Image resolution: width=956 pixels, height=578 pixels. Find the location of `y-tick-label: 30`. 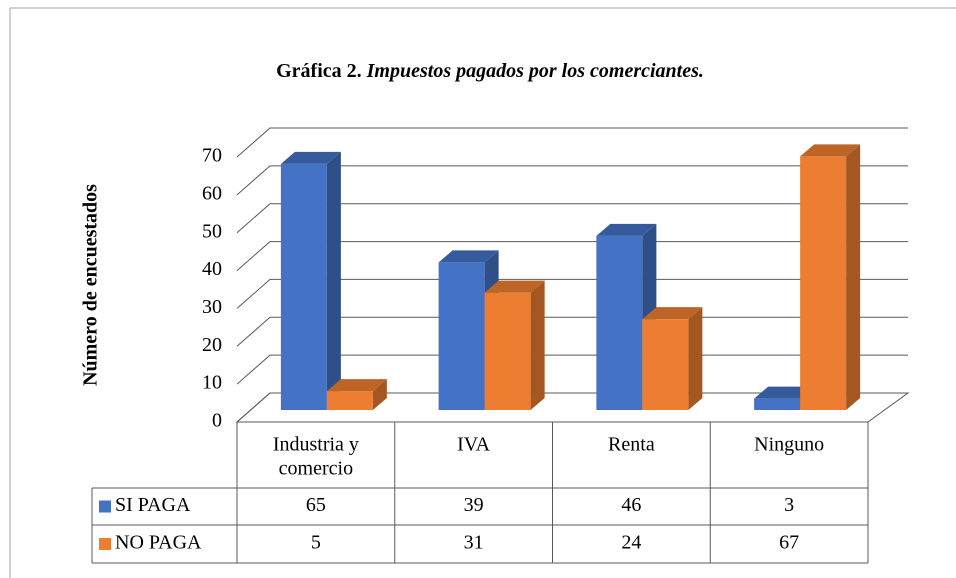

y-tick-label: 30 is located at coordinates (212, 307).